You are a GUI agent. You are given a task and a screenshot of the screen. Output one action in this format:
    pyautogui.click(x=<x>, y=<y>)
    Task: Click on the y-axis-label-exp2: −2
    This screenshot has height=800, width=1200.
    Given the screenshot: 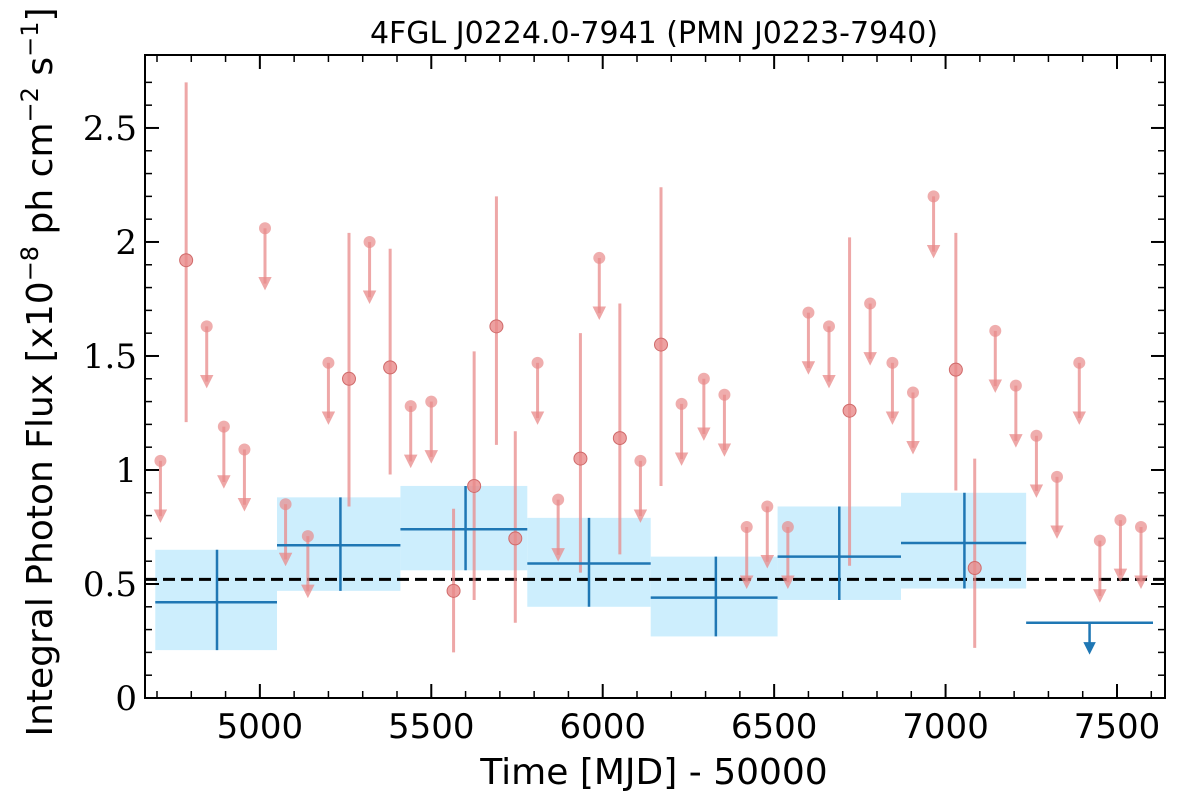 What is the action you would take?
    pyautogui.click(x=30, y=104)
    